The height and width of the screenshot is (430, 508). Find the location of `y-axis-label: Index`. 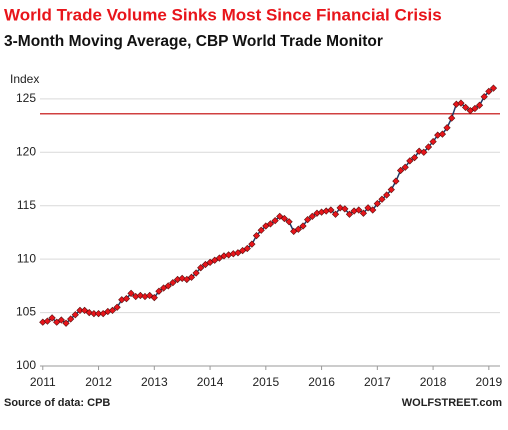

y-axis-label: Index is located at coordinates (24, 79).